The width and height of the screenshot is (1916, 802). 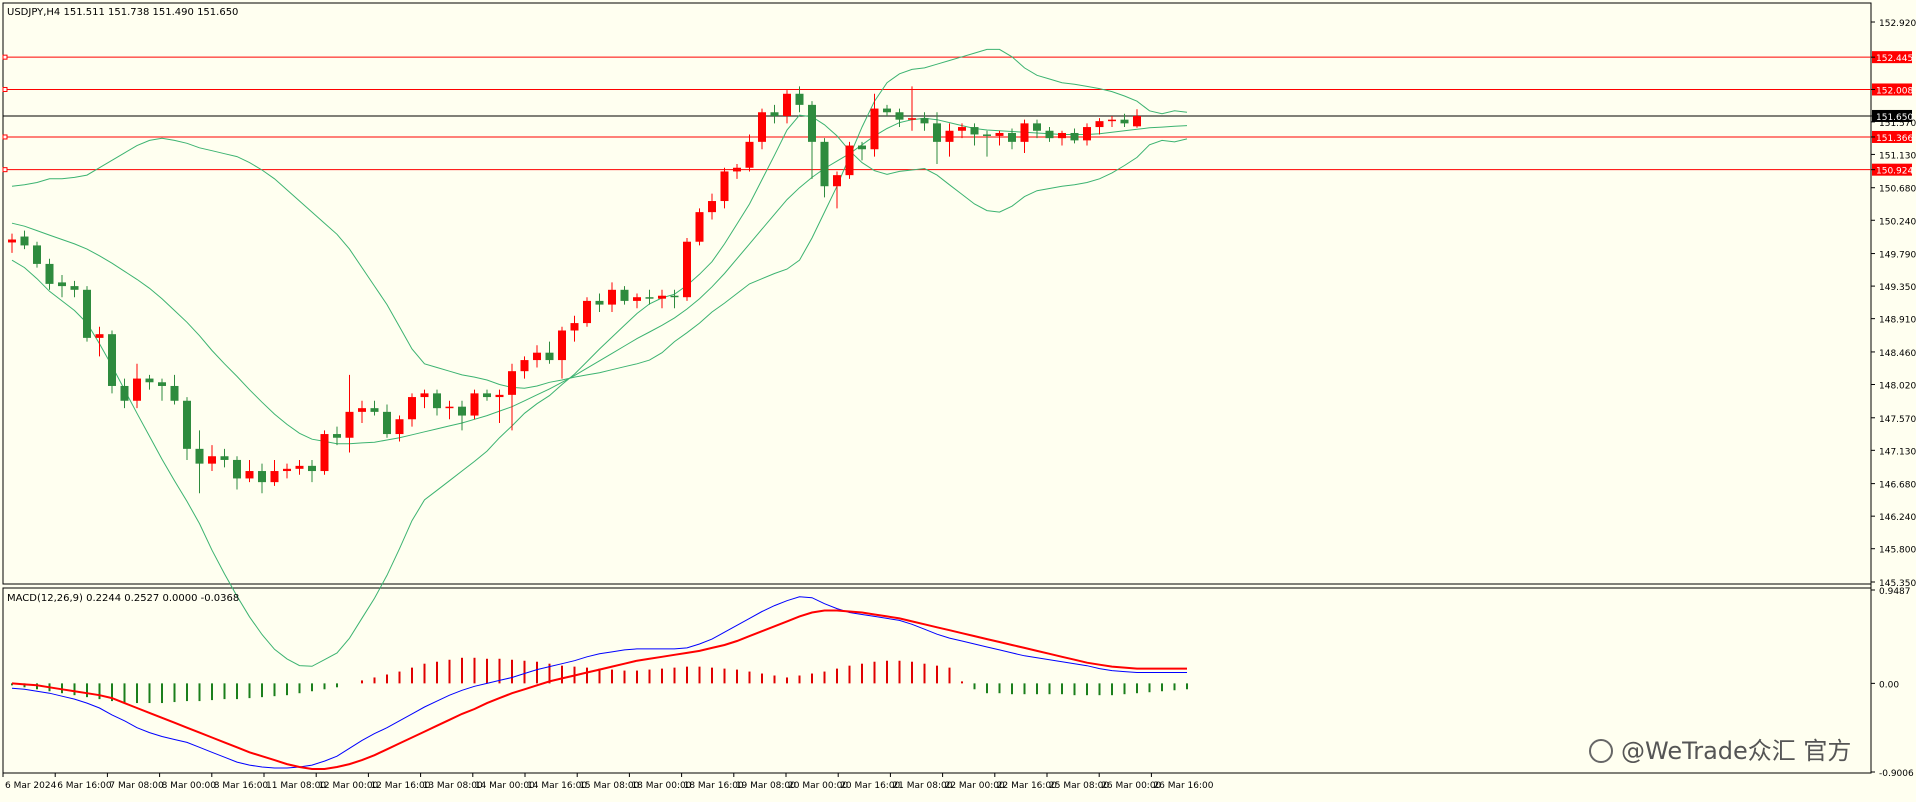 What do you see at coordinates (1183, 786) in the screenshot?
I see `time-tick-label: 26 Mar 16:00` at bounding box center [1183, 786].